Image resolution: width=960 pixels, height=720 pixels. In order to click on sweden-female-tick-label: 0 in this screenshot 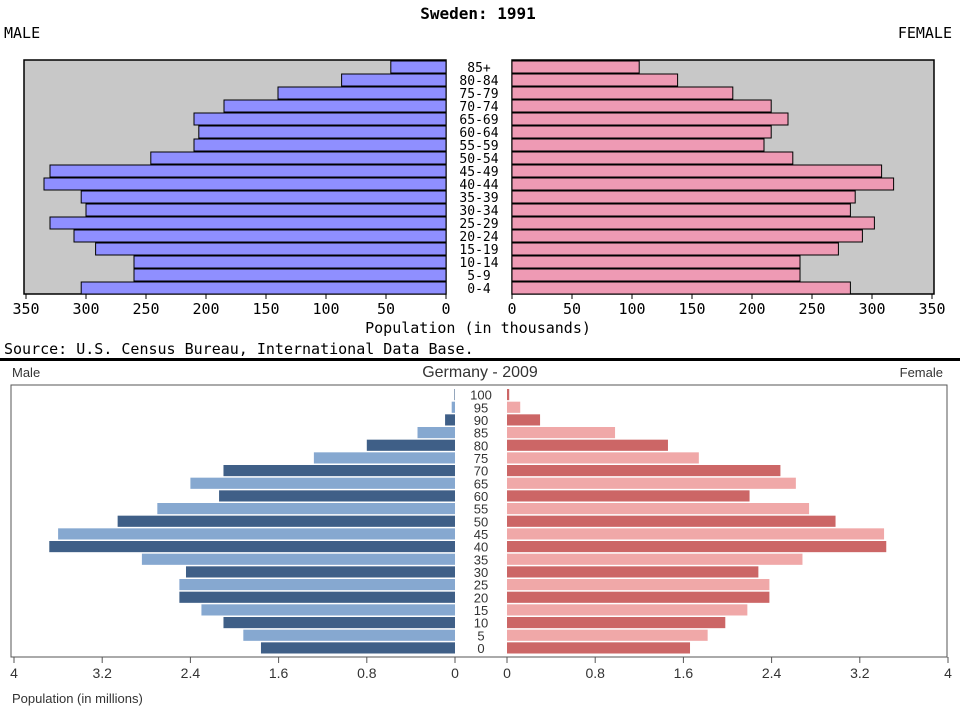, I will do `click(511, 309)`.